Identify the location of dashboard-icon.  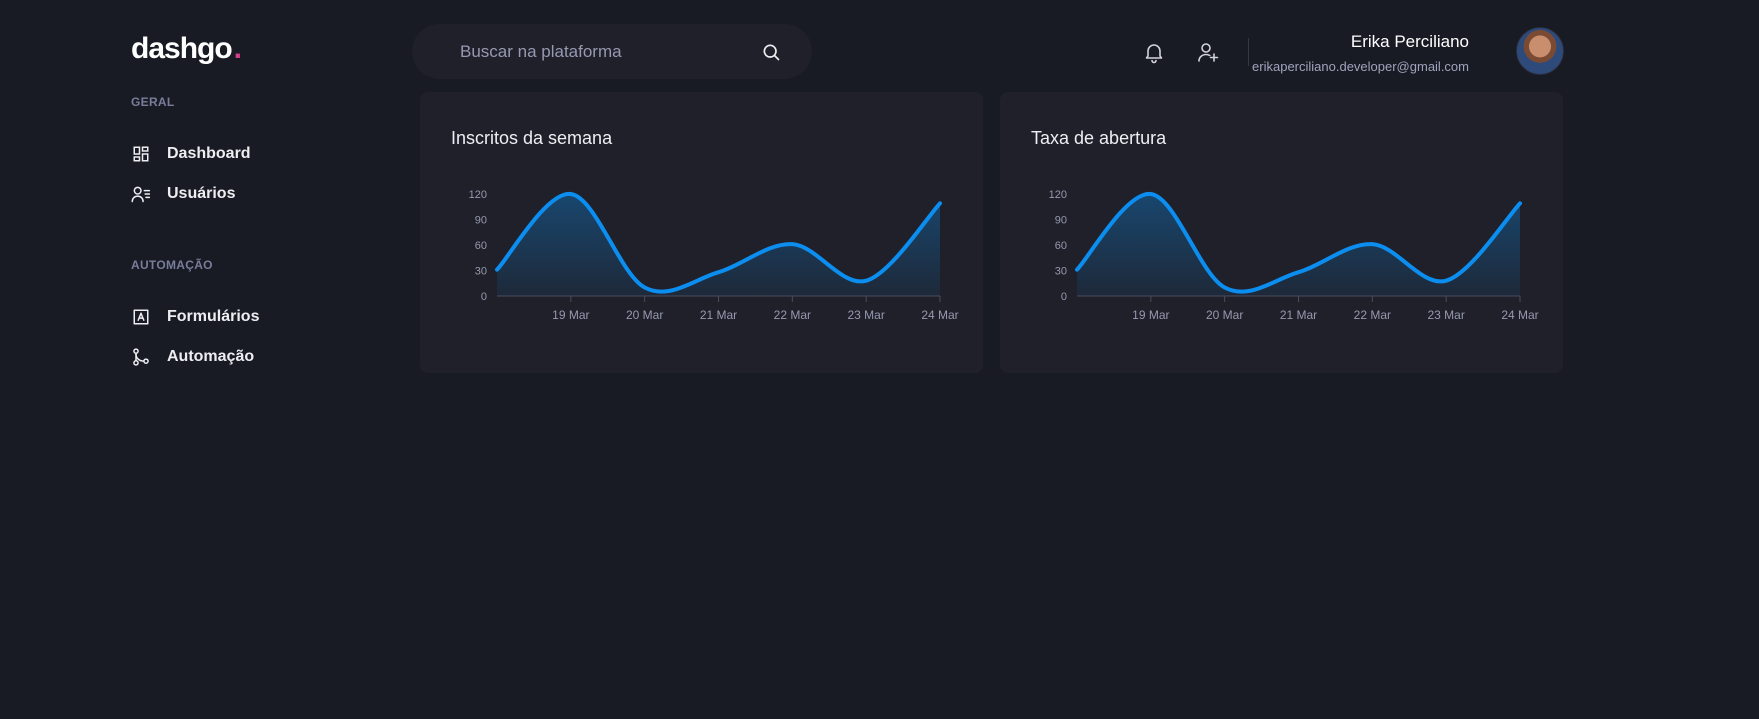
(141, 154).